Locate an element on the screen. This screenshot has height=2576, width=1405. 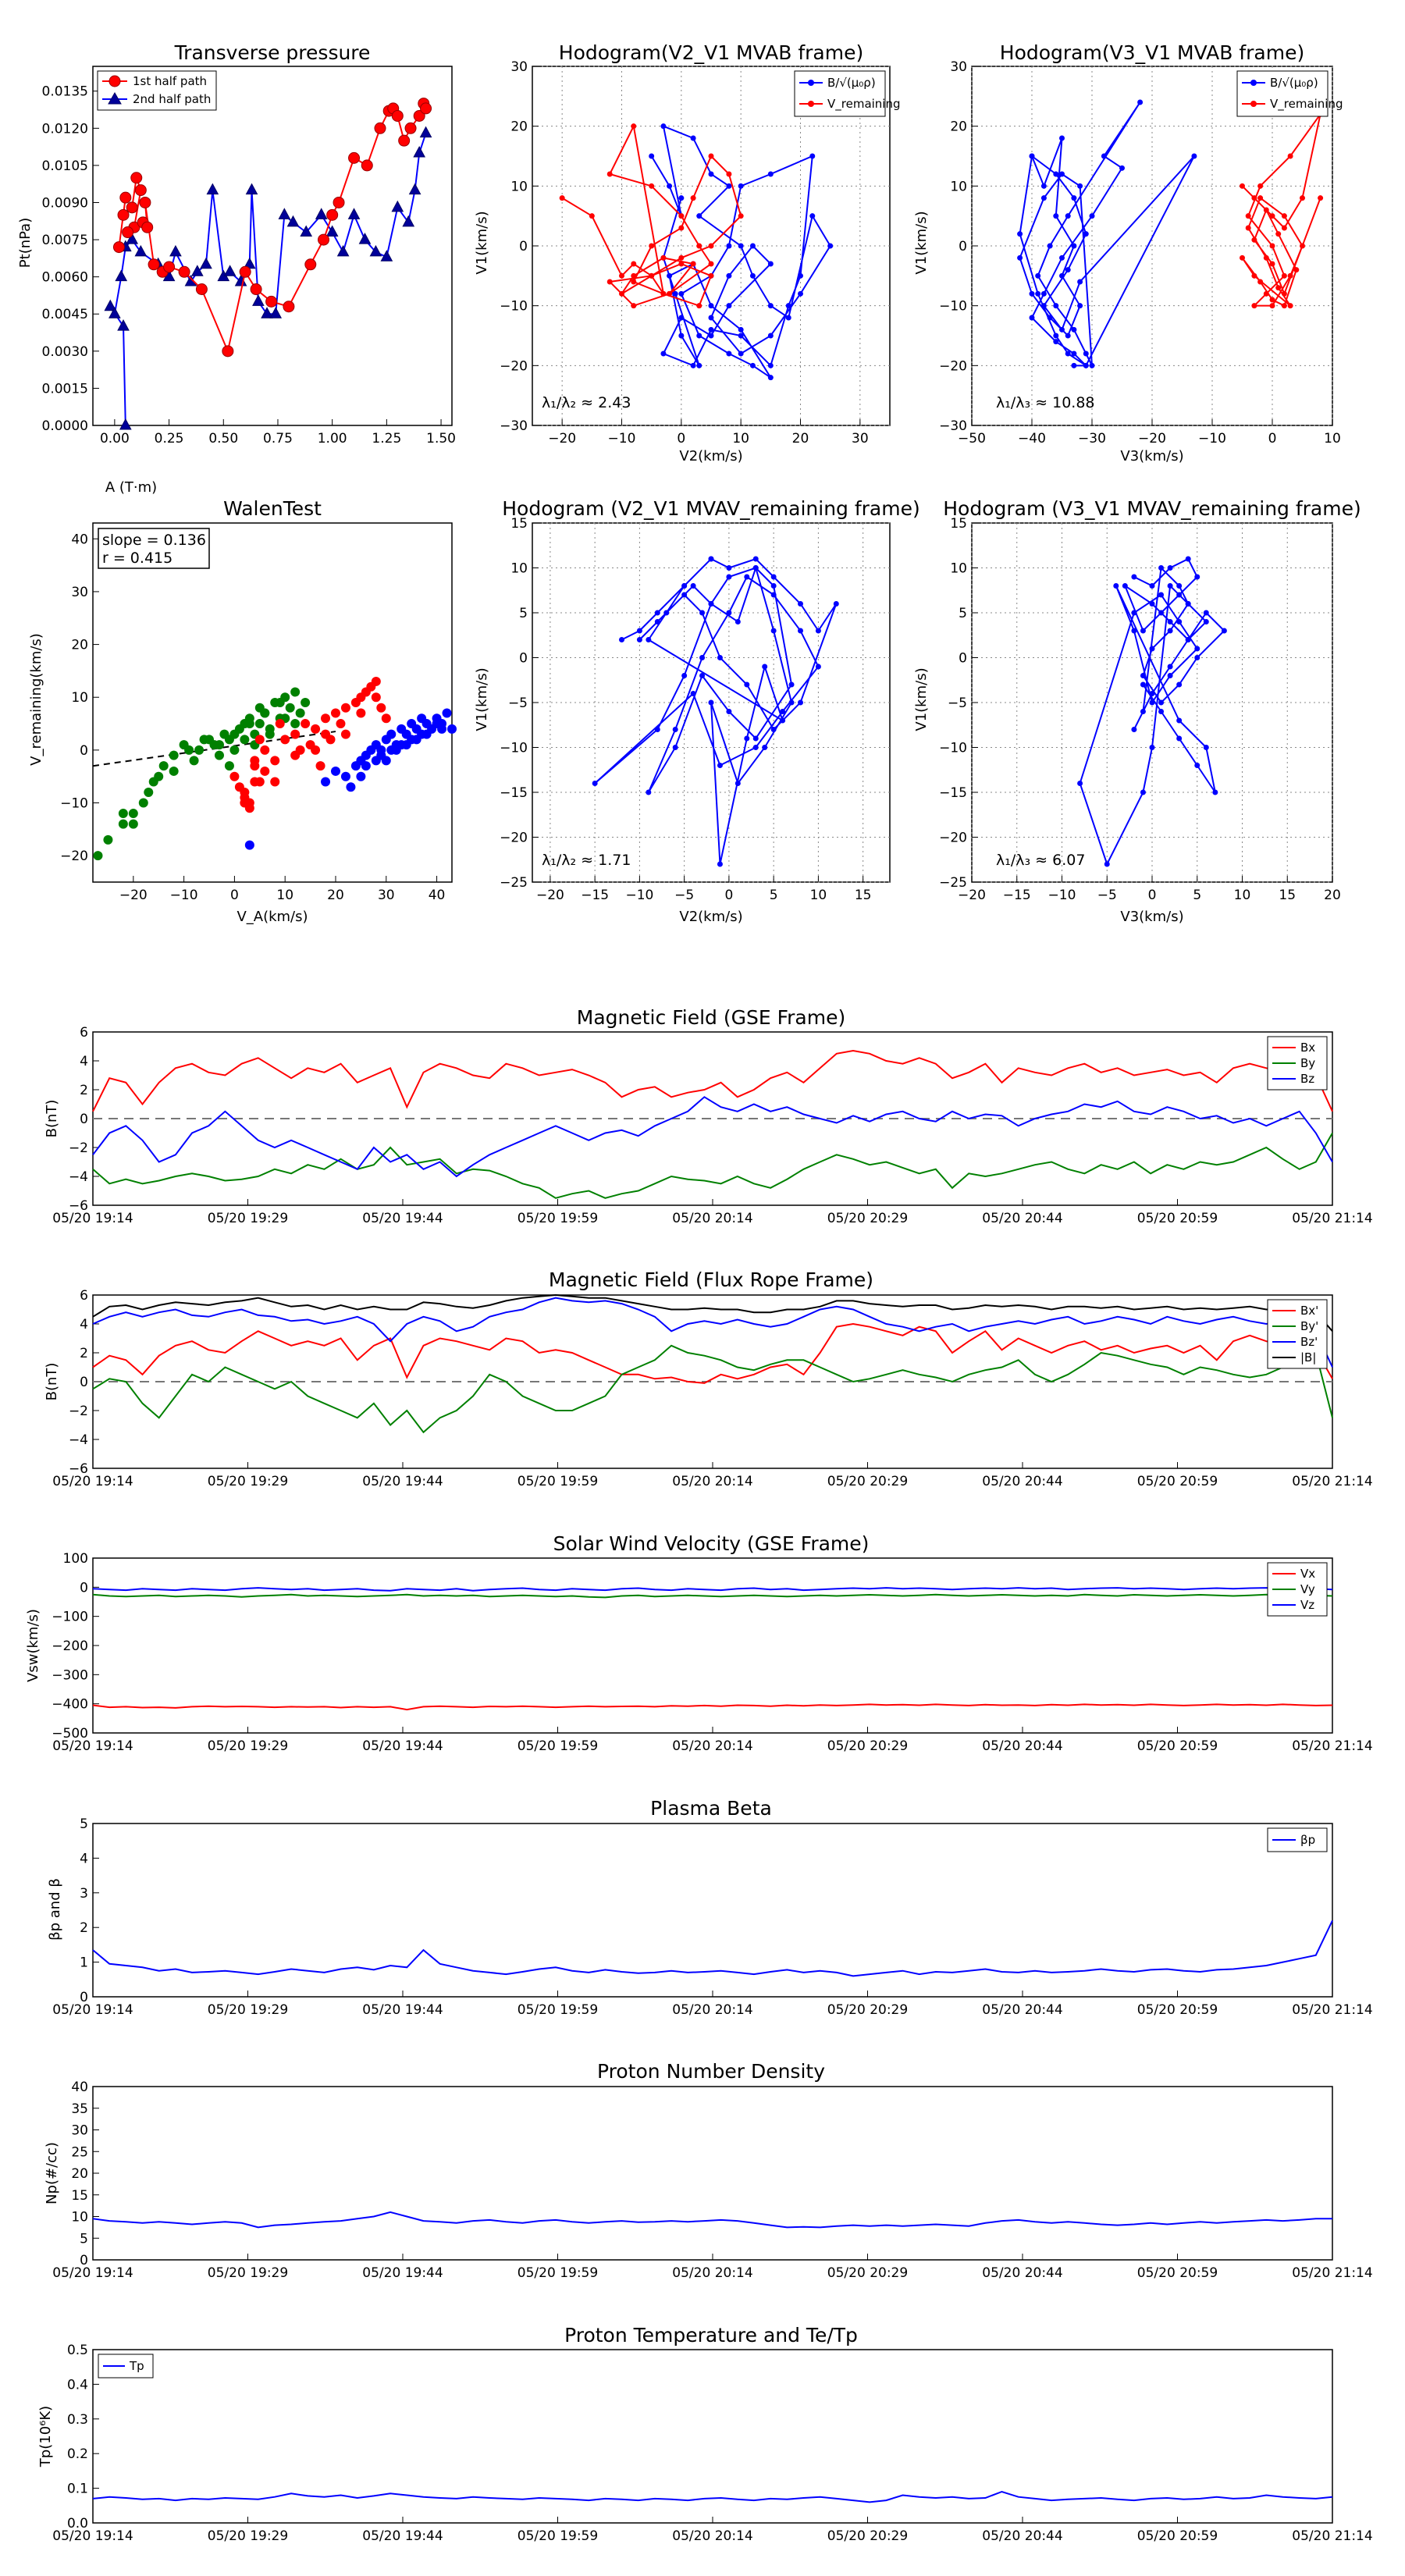
y-tick-label: 2 is located at coordinates (84, 1928).